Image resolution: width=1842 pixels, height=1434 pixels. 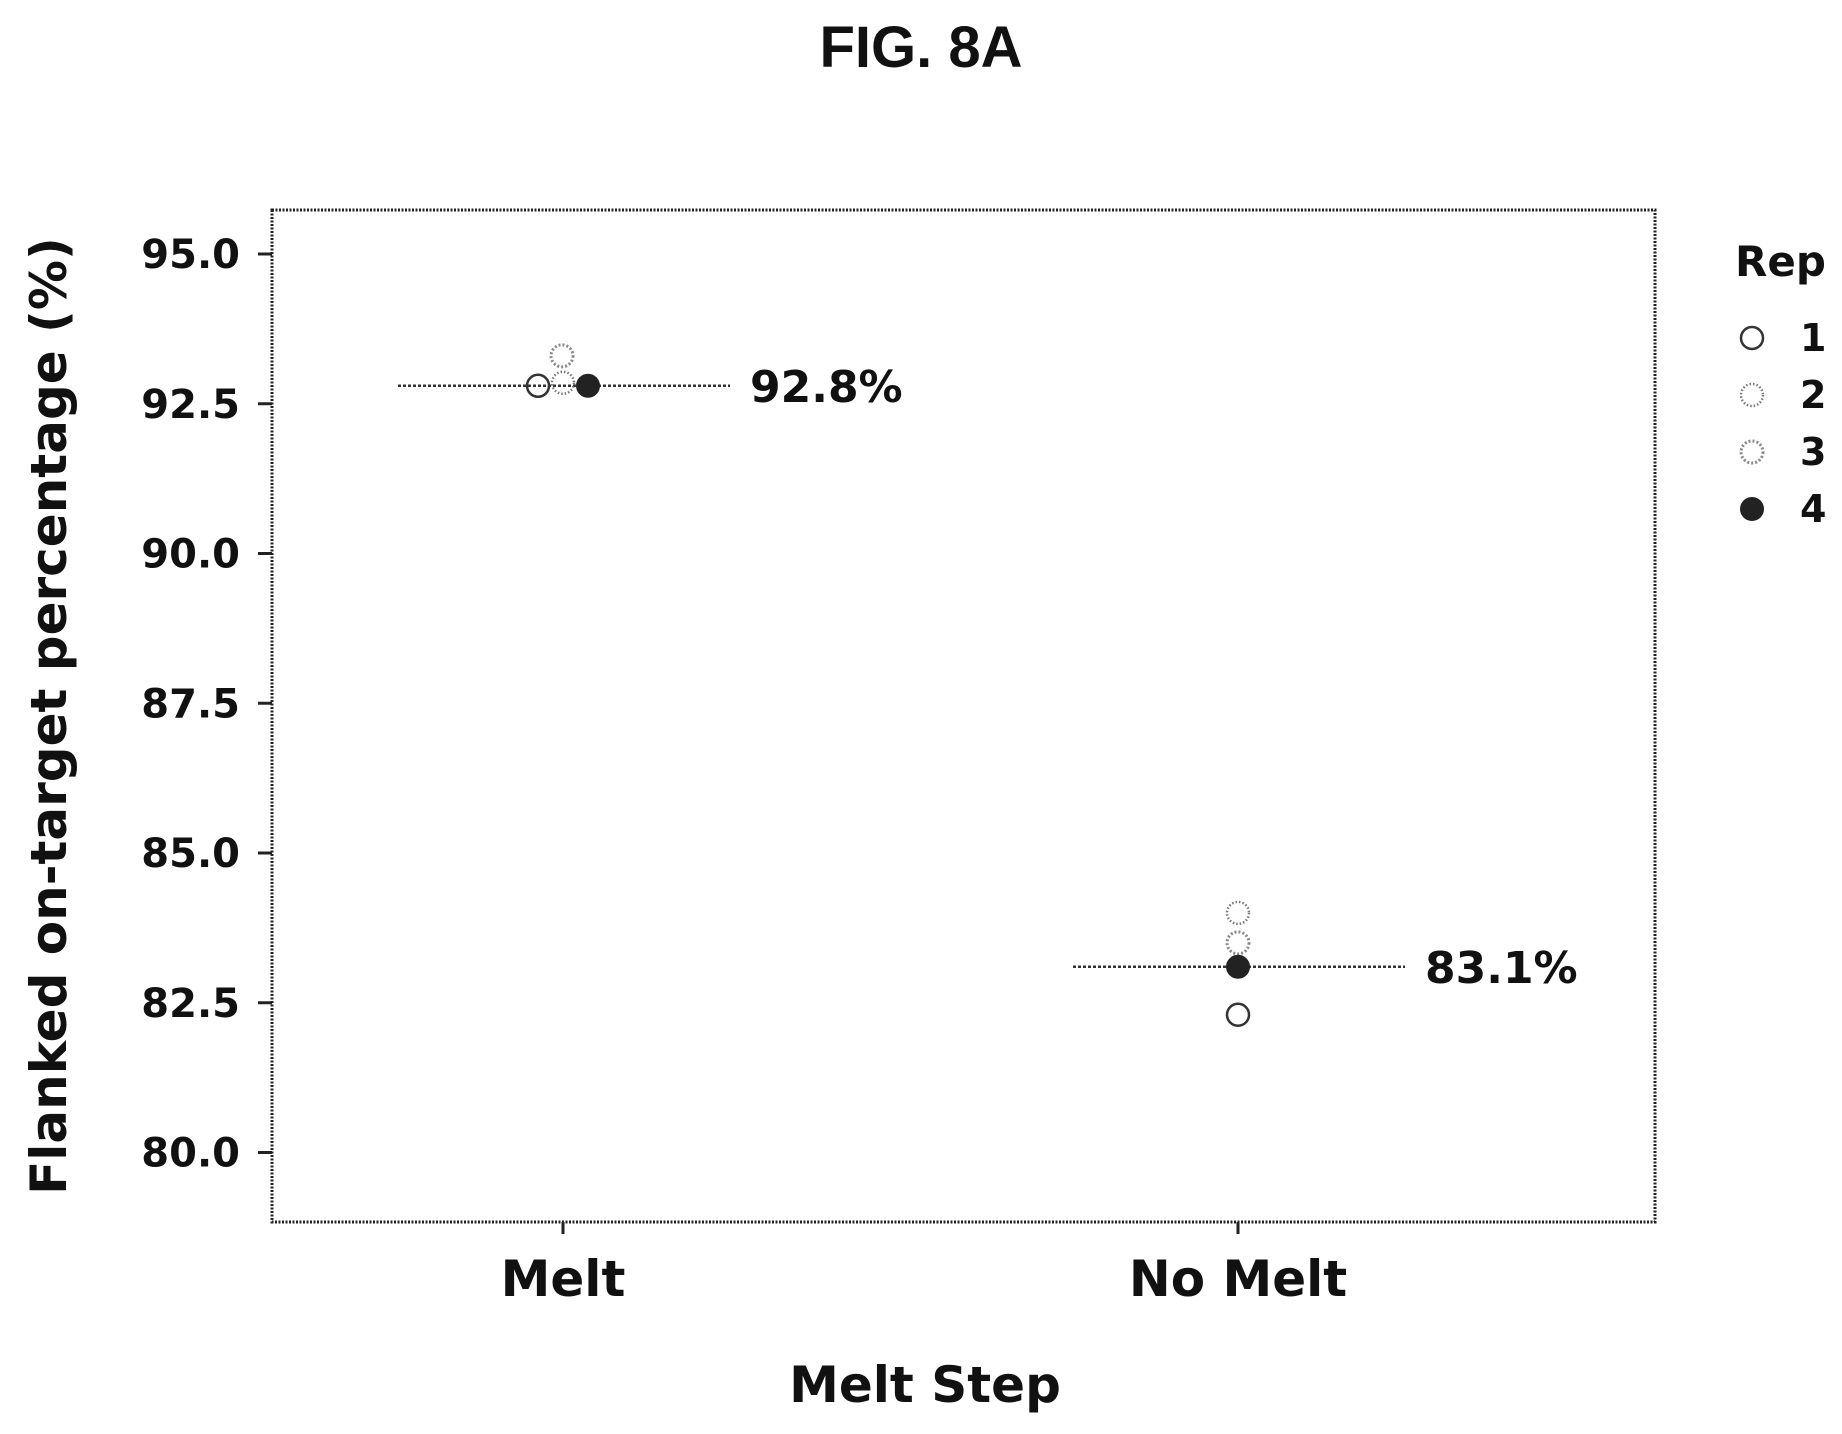 What do you see at coordinates (1813, 338) in the screenshot?
I see `legend-label: 1` at bounding box center [1813, 338].